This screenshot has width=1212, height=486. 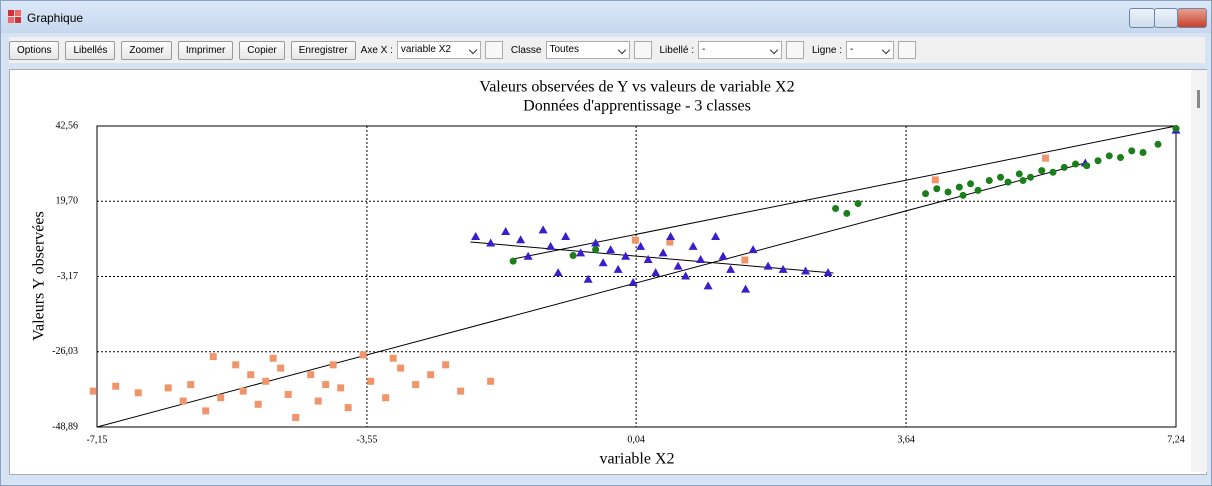 What do you see at coordinates (367, 439) in the screenshot?
I see `x-tick-label: -3,55` at bounding box center [367, 439].